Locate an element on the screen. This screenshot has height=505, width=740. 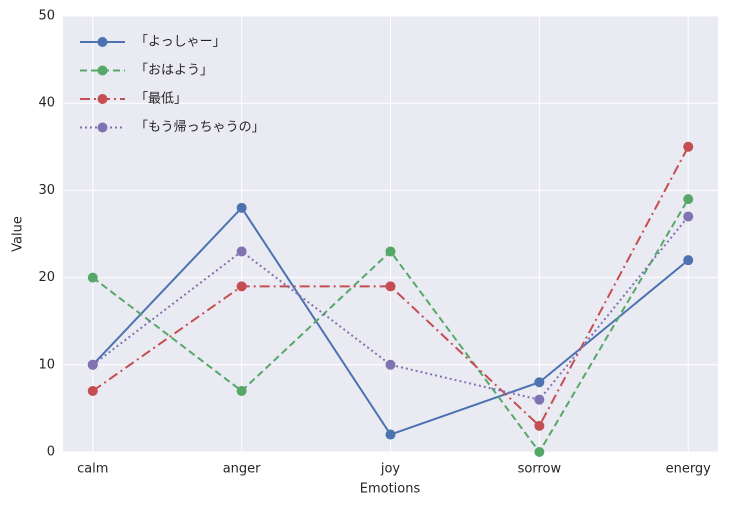
legend-label: 「最低」 is located at coordinates (161, 99).